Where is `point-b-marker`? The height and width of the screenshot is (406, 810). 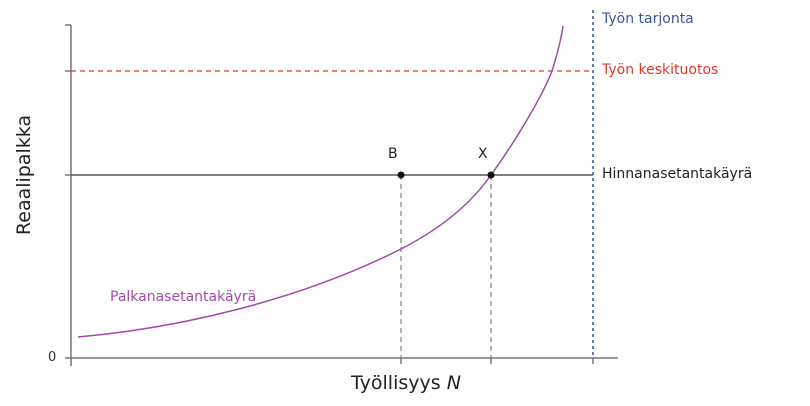
point-b-marker is located at coordinates (401, 175).